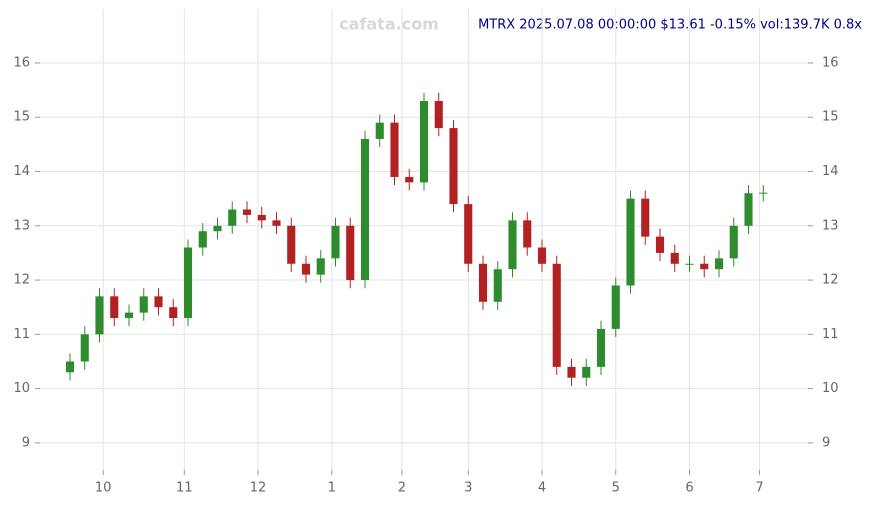 This screenshot has width=872, height=505. I want to click on x-tick-label: 10, so click(103, 488).